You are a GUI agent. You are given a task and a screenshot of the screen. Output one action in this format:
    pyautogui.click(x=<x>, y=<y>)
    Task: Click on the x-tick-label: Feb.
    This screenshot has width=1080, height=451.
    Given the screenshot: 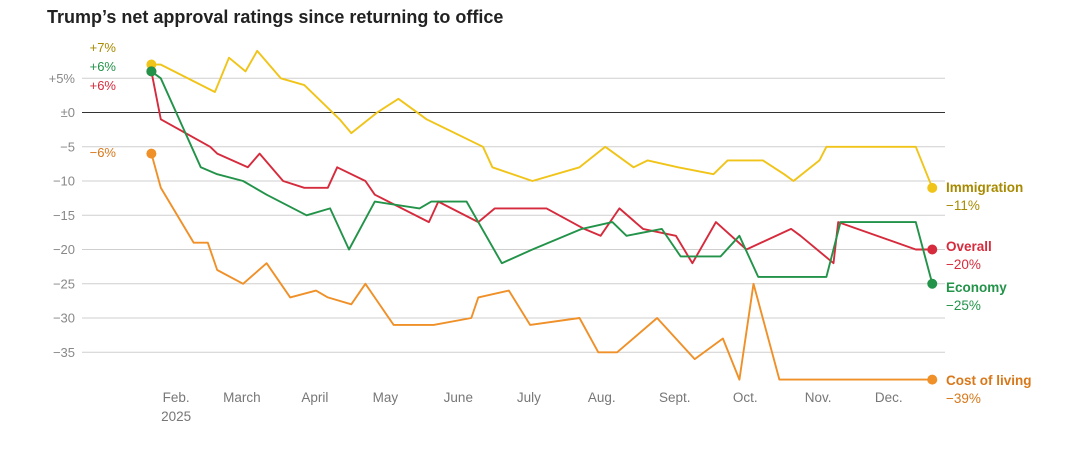 What is the action you would take?
    pyautogui.click(x=176, y=397)
    